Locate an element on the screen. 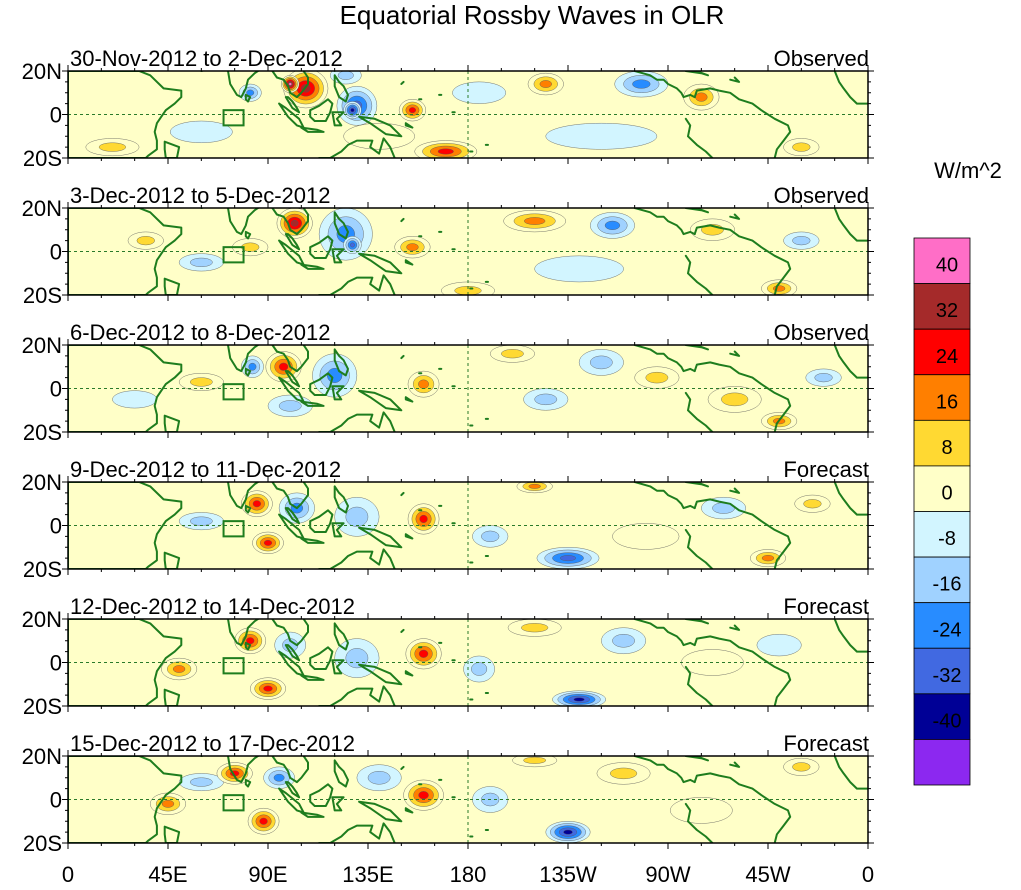  panel-status: Forecast is located at coordinates (826, 606).